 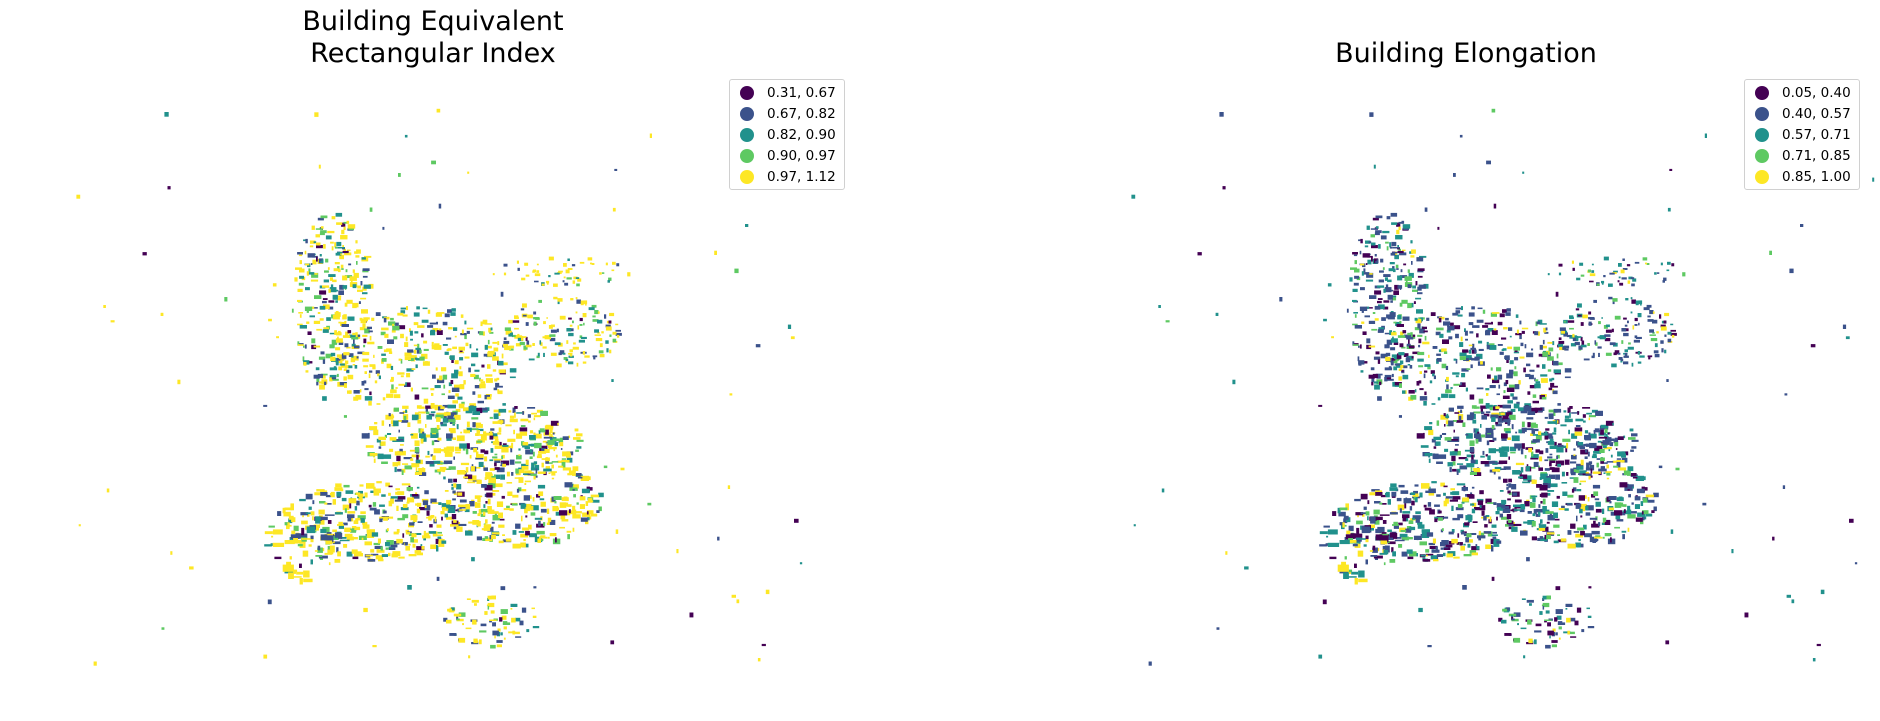 What do you see at coordinates (788, 113) in the screenshot?
I see `legend-item: 0.67, 0.82` at bounding box center [788, 113].